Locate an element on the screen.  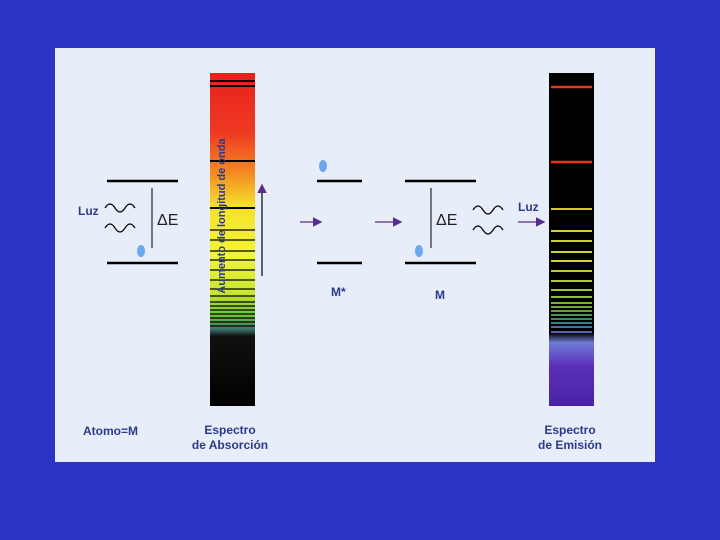
caption-line: de Absorción is located at coordinates (230, 445).